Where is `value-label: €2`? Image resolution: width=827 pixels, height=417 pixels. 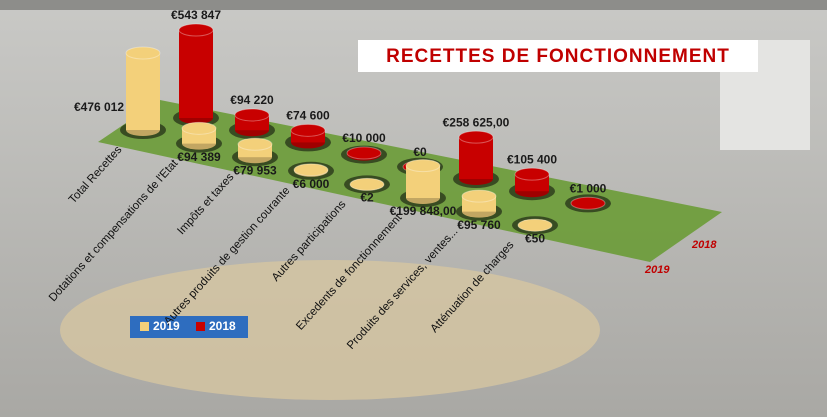
value-label: €2 is located at coordinates (367, 198).